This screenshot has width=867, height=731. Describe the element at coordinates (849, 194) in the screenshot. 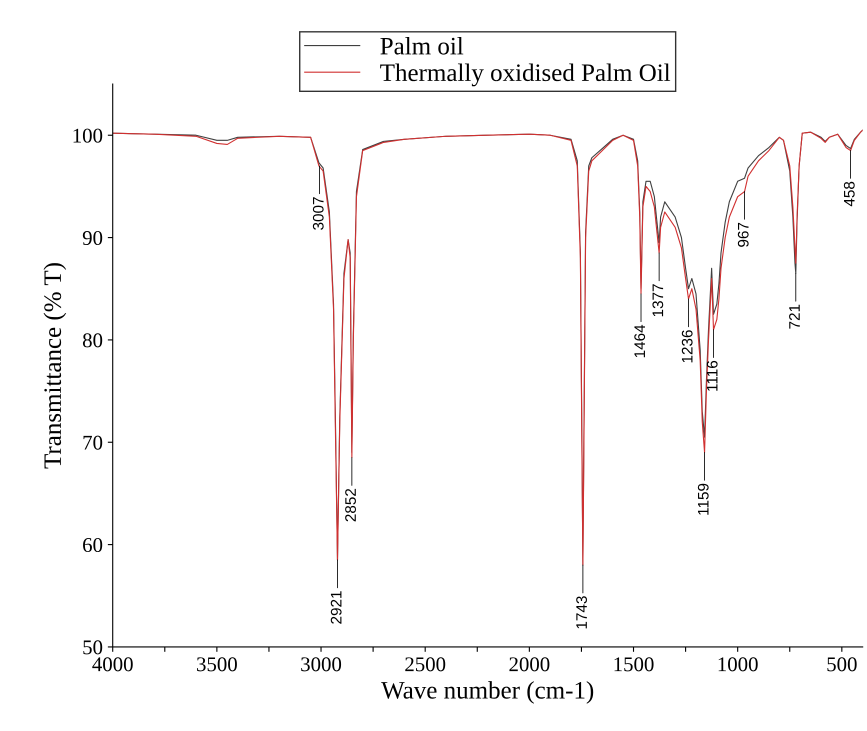

I see `annotation: 458` at that location.